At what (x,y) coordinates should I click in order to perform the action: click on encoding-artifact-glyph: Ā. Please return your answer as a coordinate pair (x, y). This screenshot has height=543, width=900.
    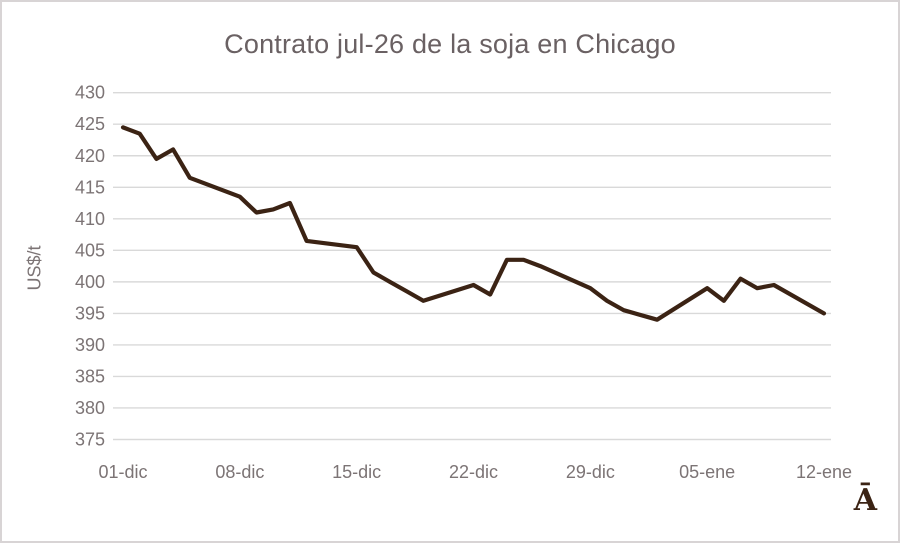
    Looking at the image, I should click on (865, 500).